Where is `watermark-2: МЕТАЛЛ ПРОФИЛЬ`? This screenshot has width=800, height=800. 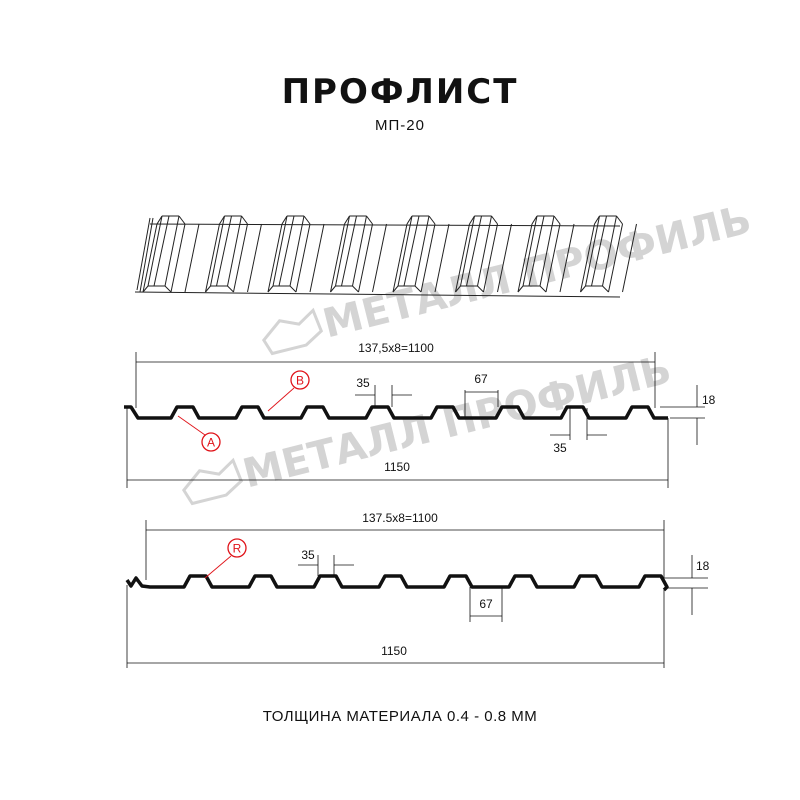
watermark-2: МЕТАЛЛ ПРОФИЛЬ is located at coordinates (428, 426).